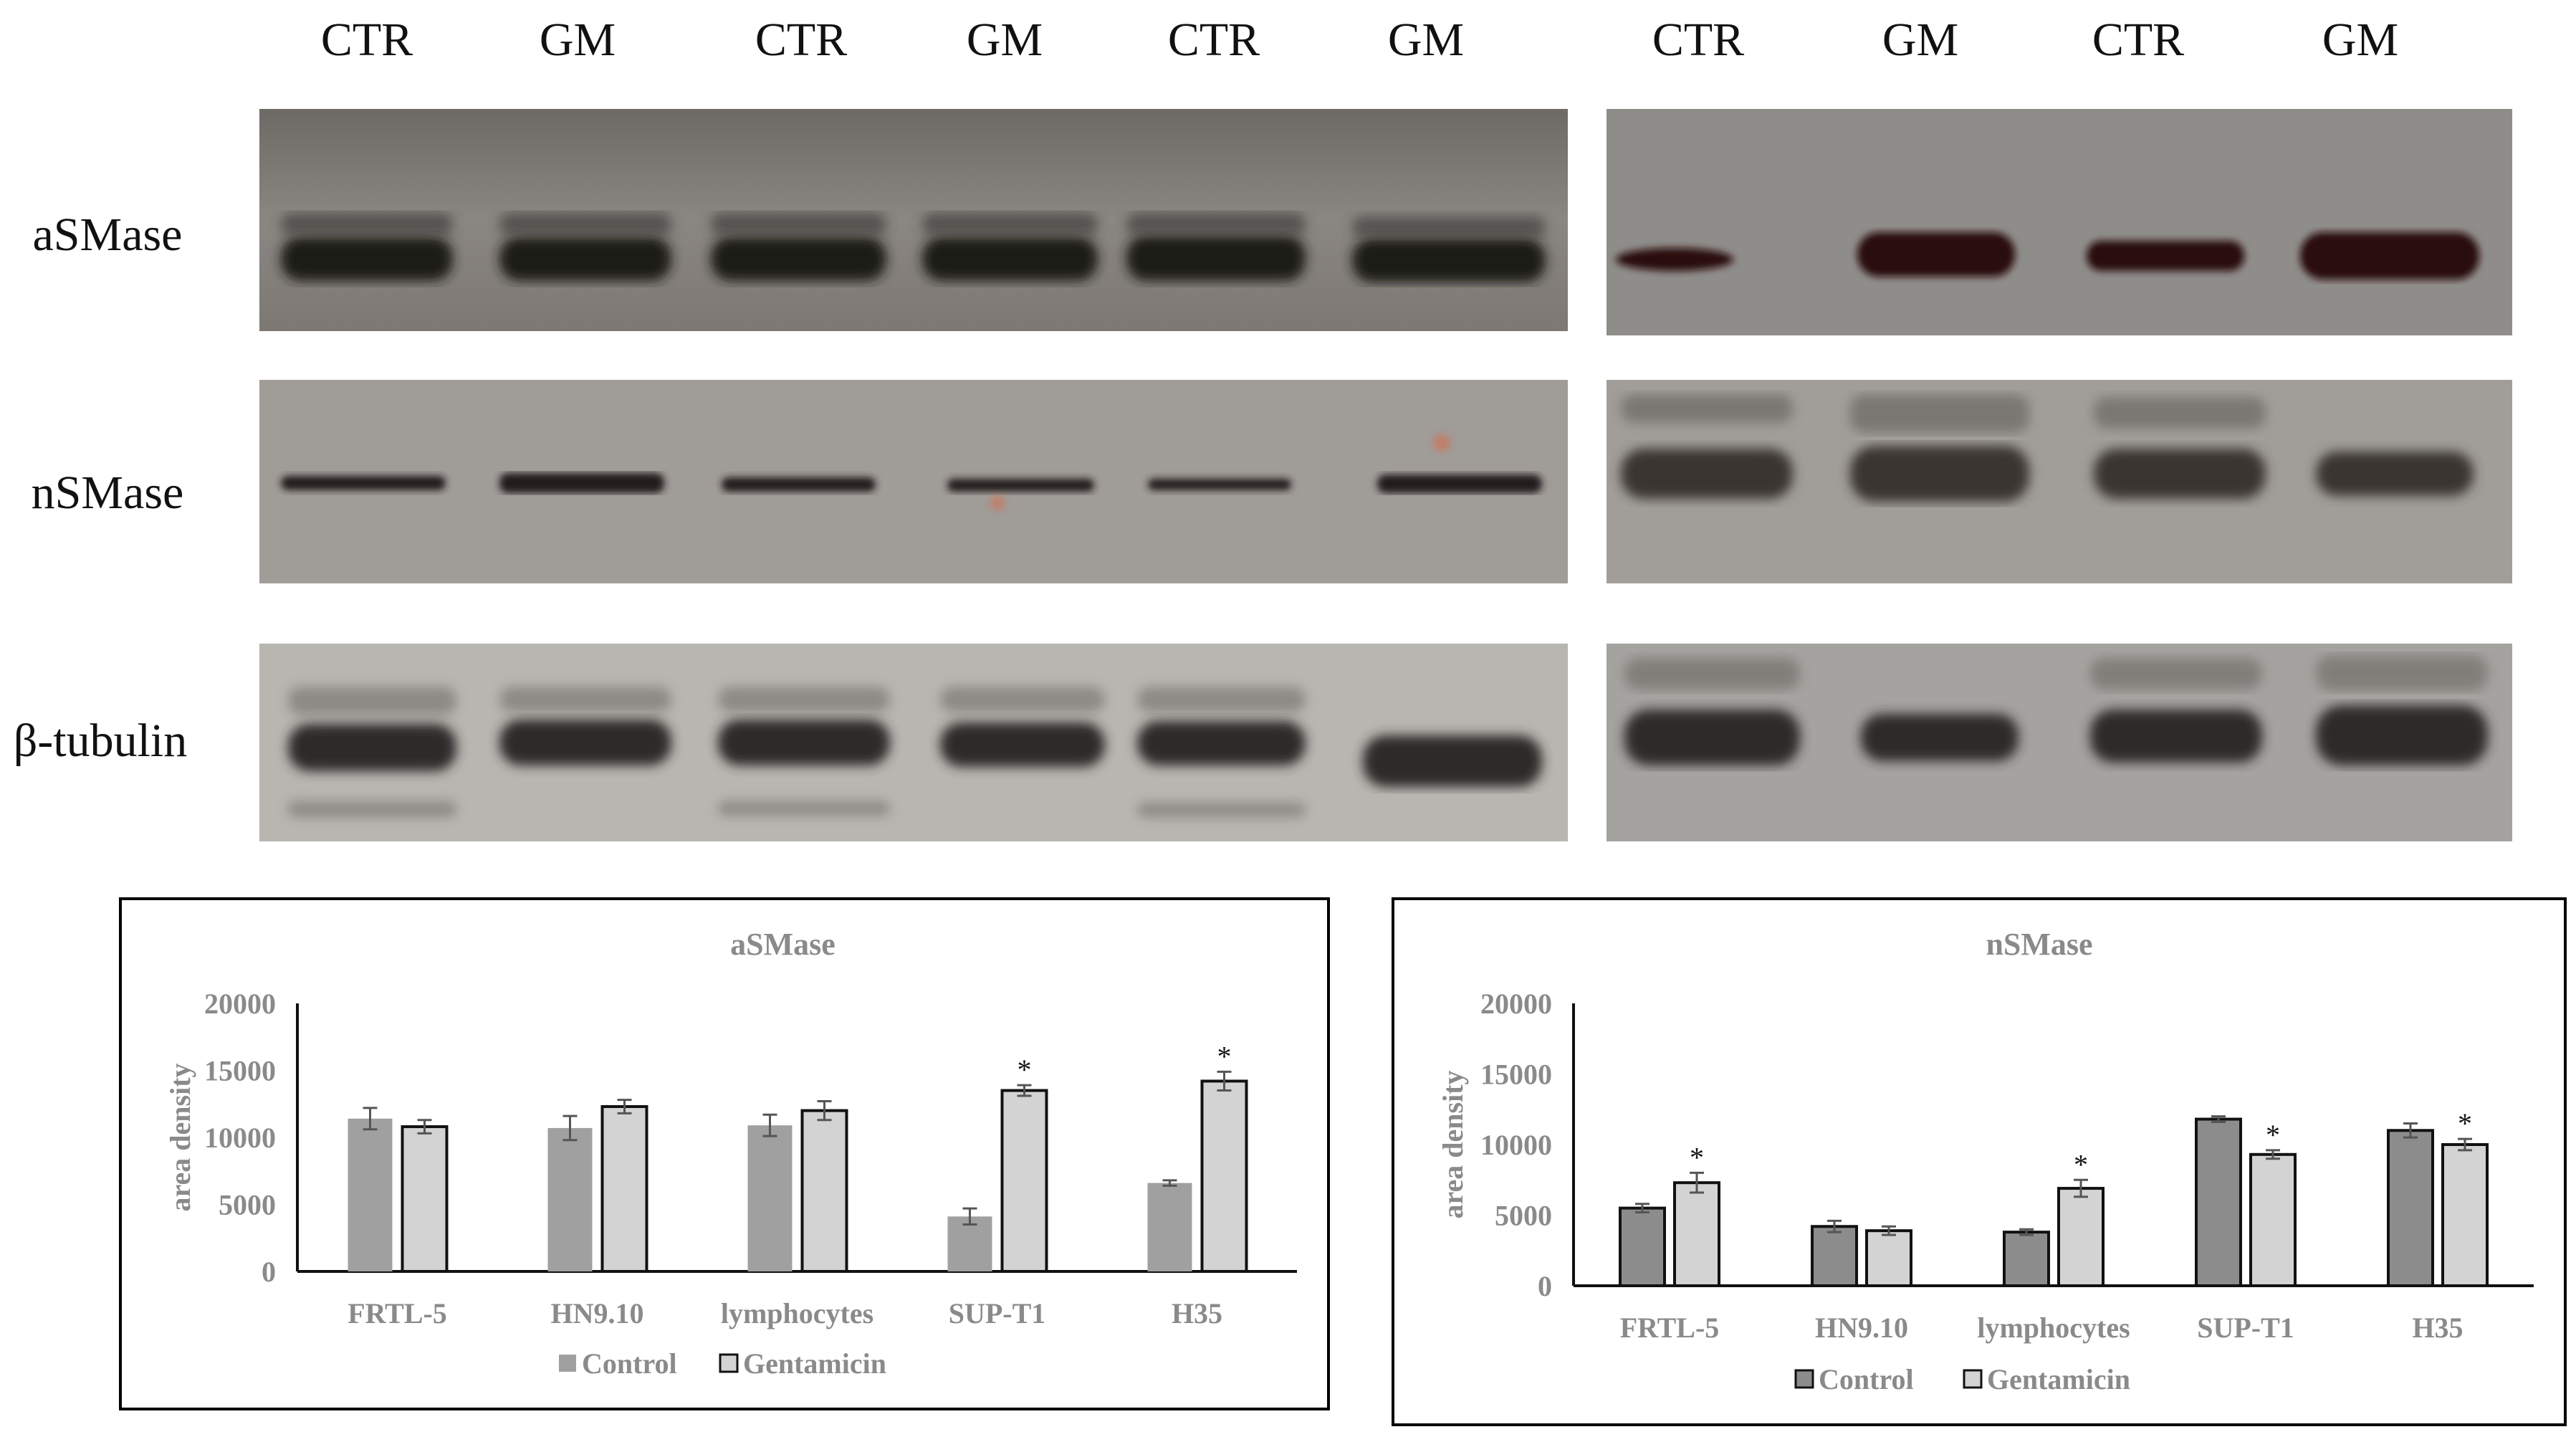  What do you see at coordinates (2360, 40) in the screenshot?
I see `lane-label-10: GM` at bounding box center [2360, 40].